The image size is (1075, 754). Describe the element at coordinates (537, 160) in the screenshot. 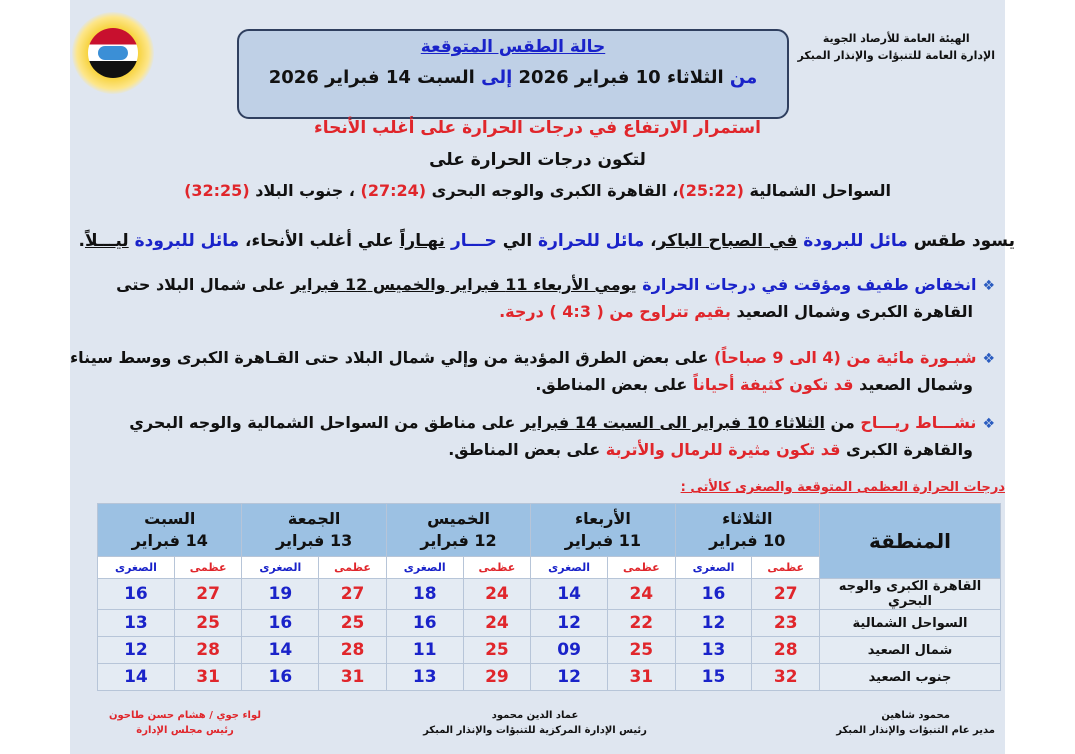

I see `headline-sub: لتكون درجات الحرارة على` at that location.